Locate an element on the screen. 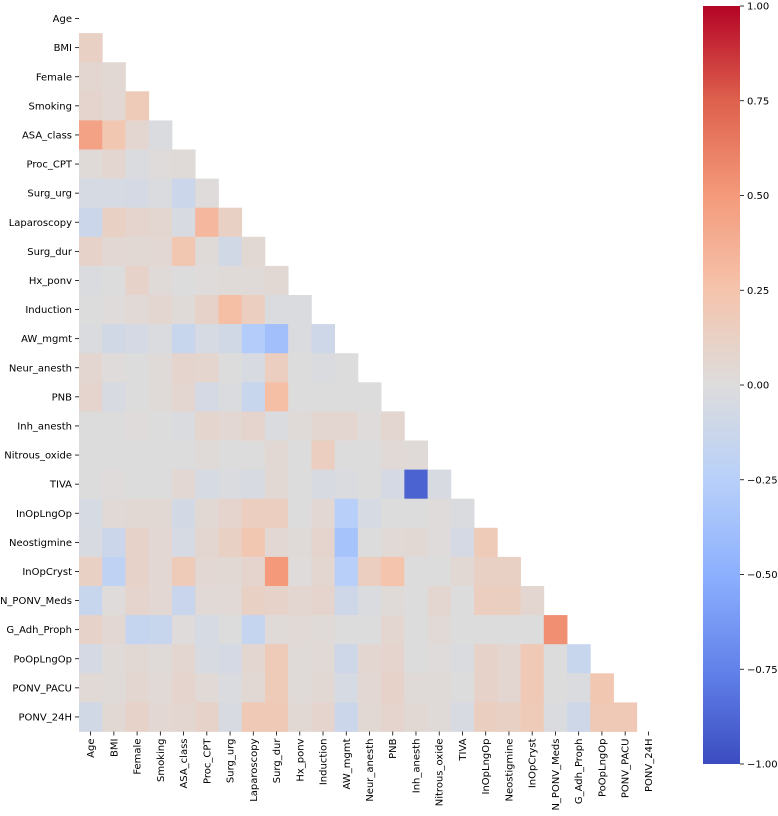 The height and width of the screenshot is (816, 778). cell-Smoking-BMI is located at coordinates (114, 106).